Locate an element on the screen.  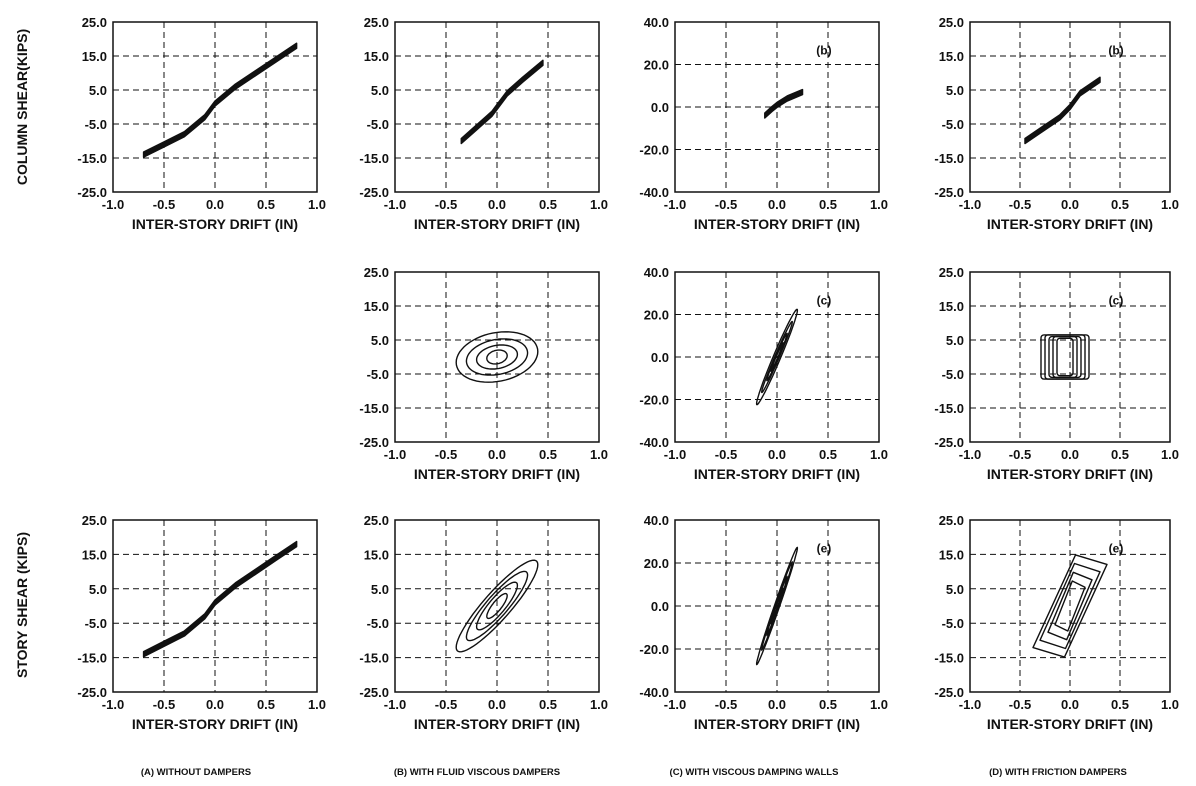
y-tick-label-0-3-1: 15.0 is located at coordinates (951, 56).